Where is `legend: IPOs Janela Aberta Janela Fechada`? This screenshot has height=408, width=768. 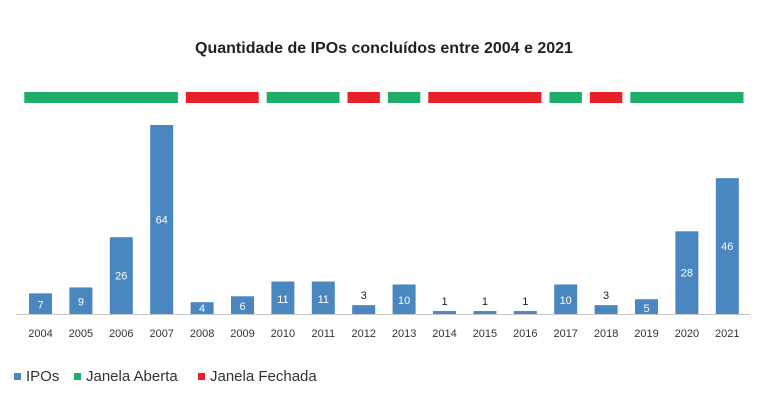 legend: IPOs Janela Aberta Janela Fechada is located at coordinates (165, 376).